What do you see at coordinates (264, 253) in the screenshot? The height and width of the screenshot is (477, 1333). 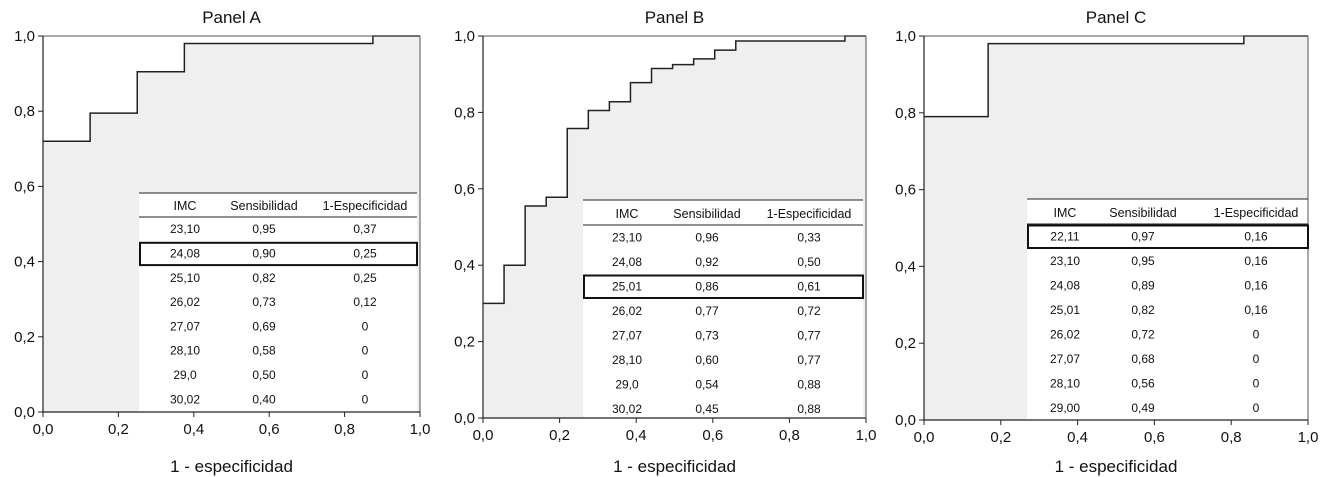 I see `table-cell: 0,90` at bounding box center [264, 253].